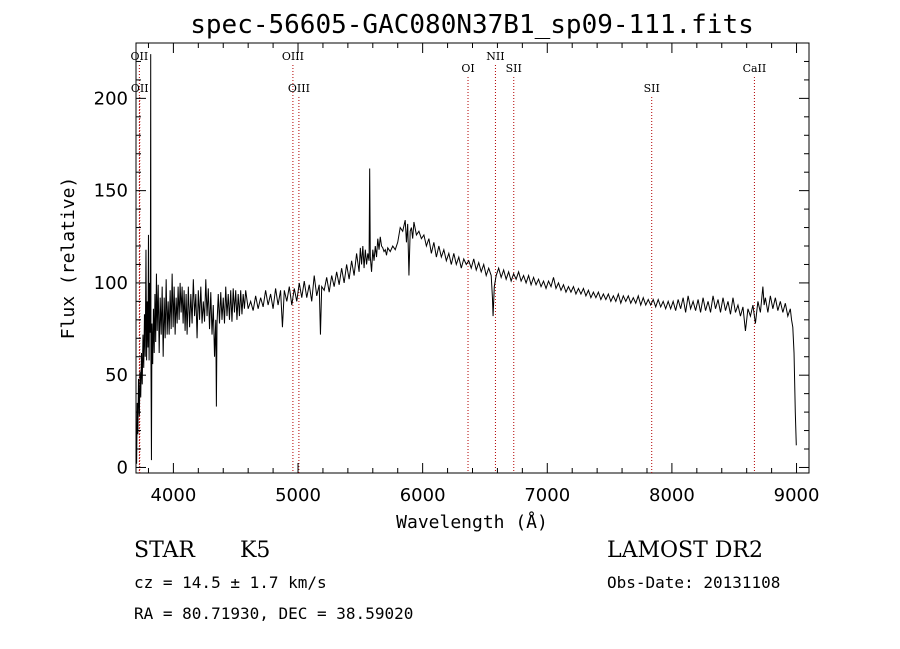 This screenshot has width=900, height=649. I want to click on y-axis-label: Flux (relative), so click(68, 258).